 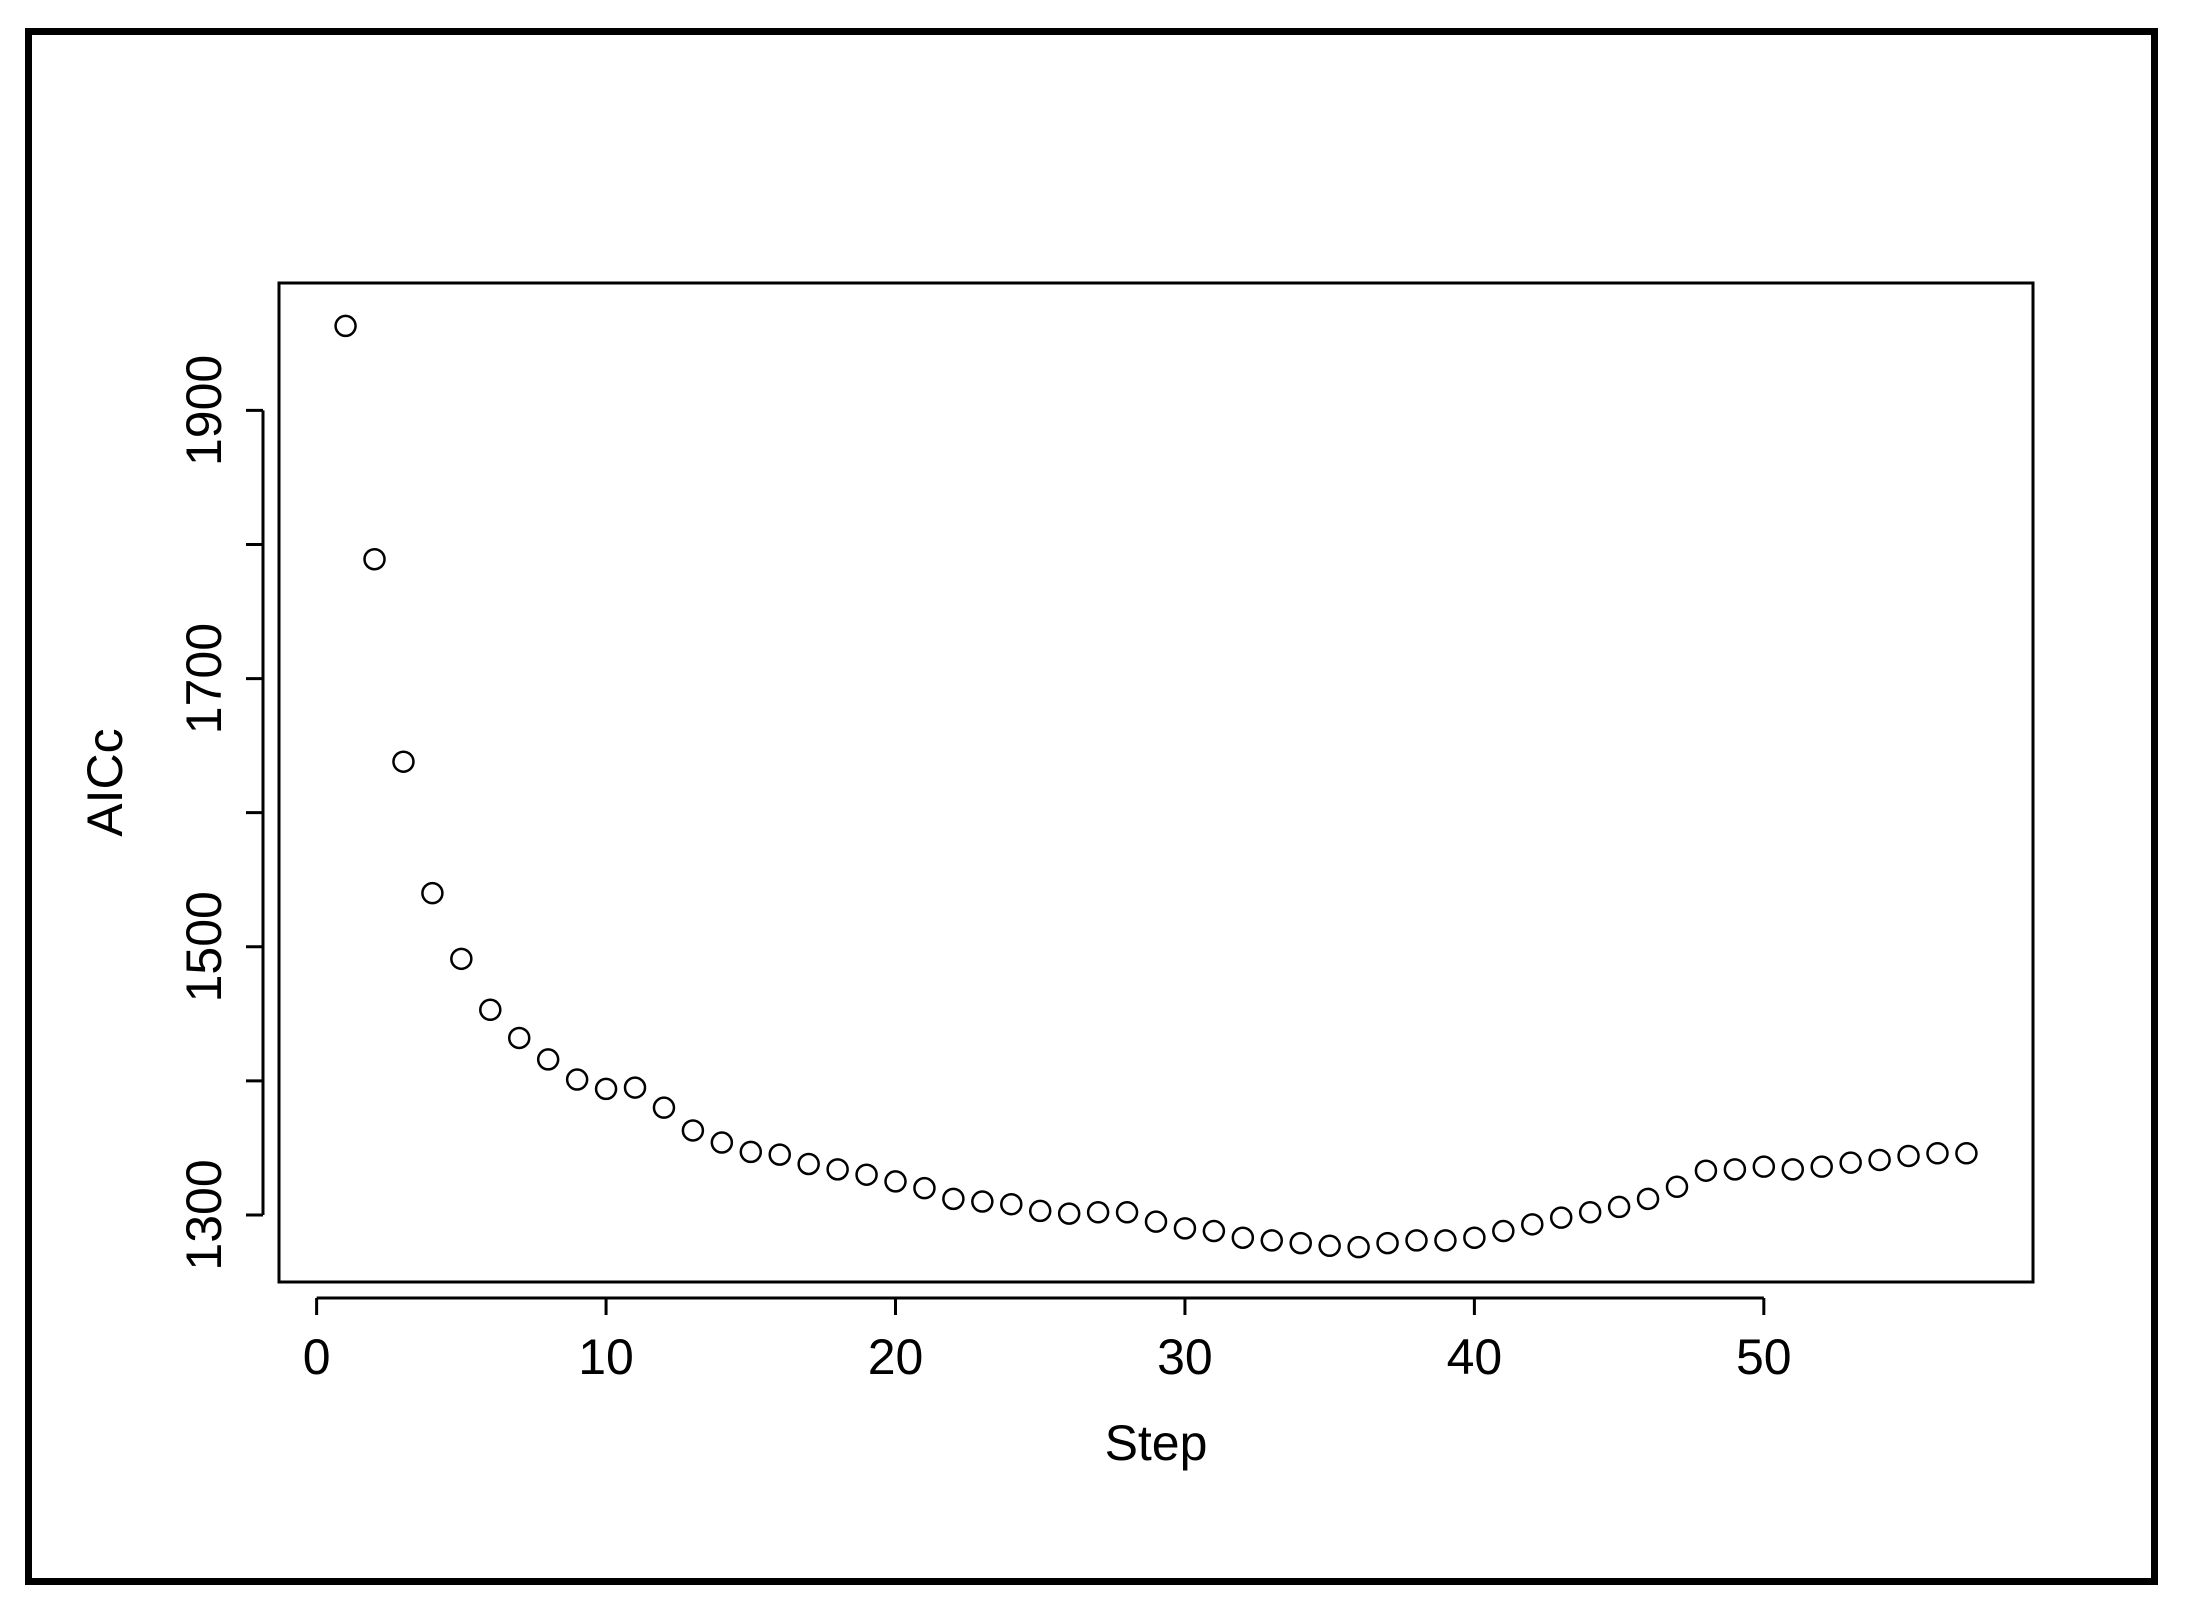 What do you see at coordinates (896, 1357) in the screenshot?
I see `x-tick-label: 20` at bounding box center [896, 1357].